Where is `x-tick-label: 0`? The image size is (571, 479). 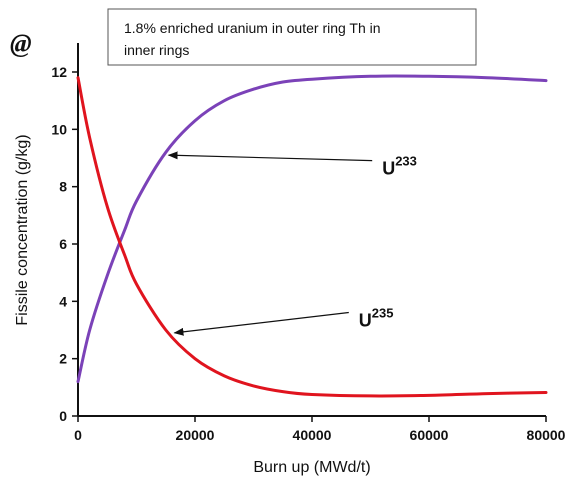 x-tick-label: 0 is located at coordinates (78, 435).